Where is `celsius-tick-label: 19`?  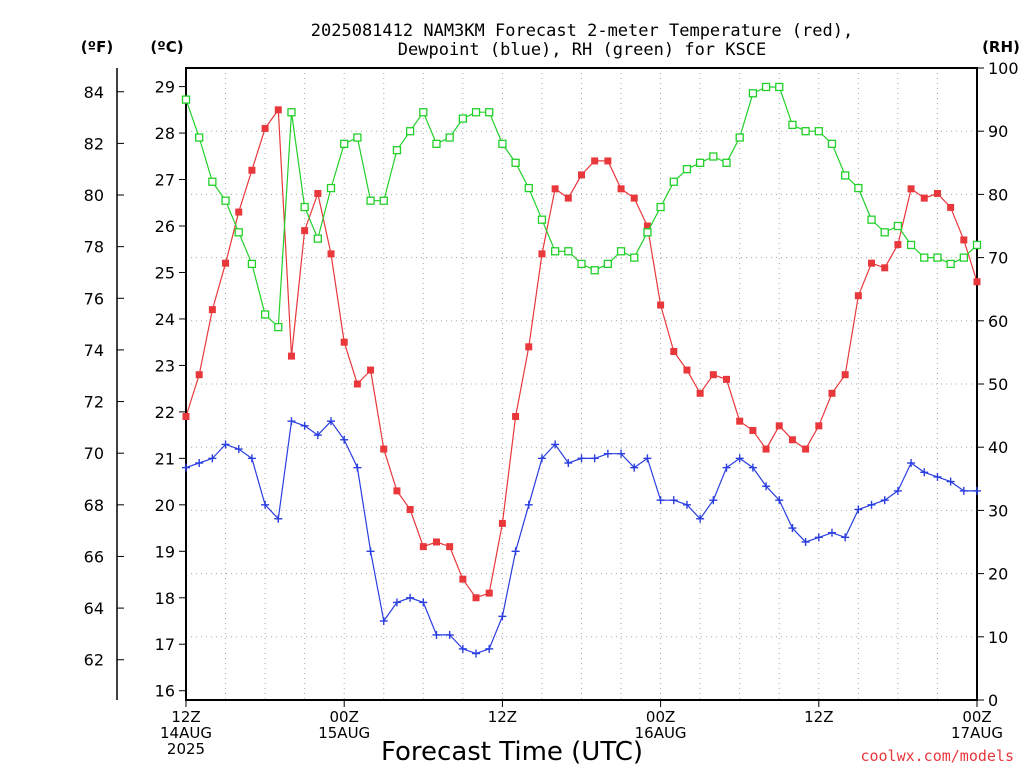 celsius-tick-label: 19 is located at coordinates (165, 551).